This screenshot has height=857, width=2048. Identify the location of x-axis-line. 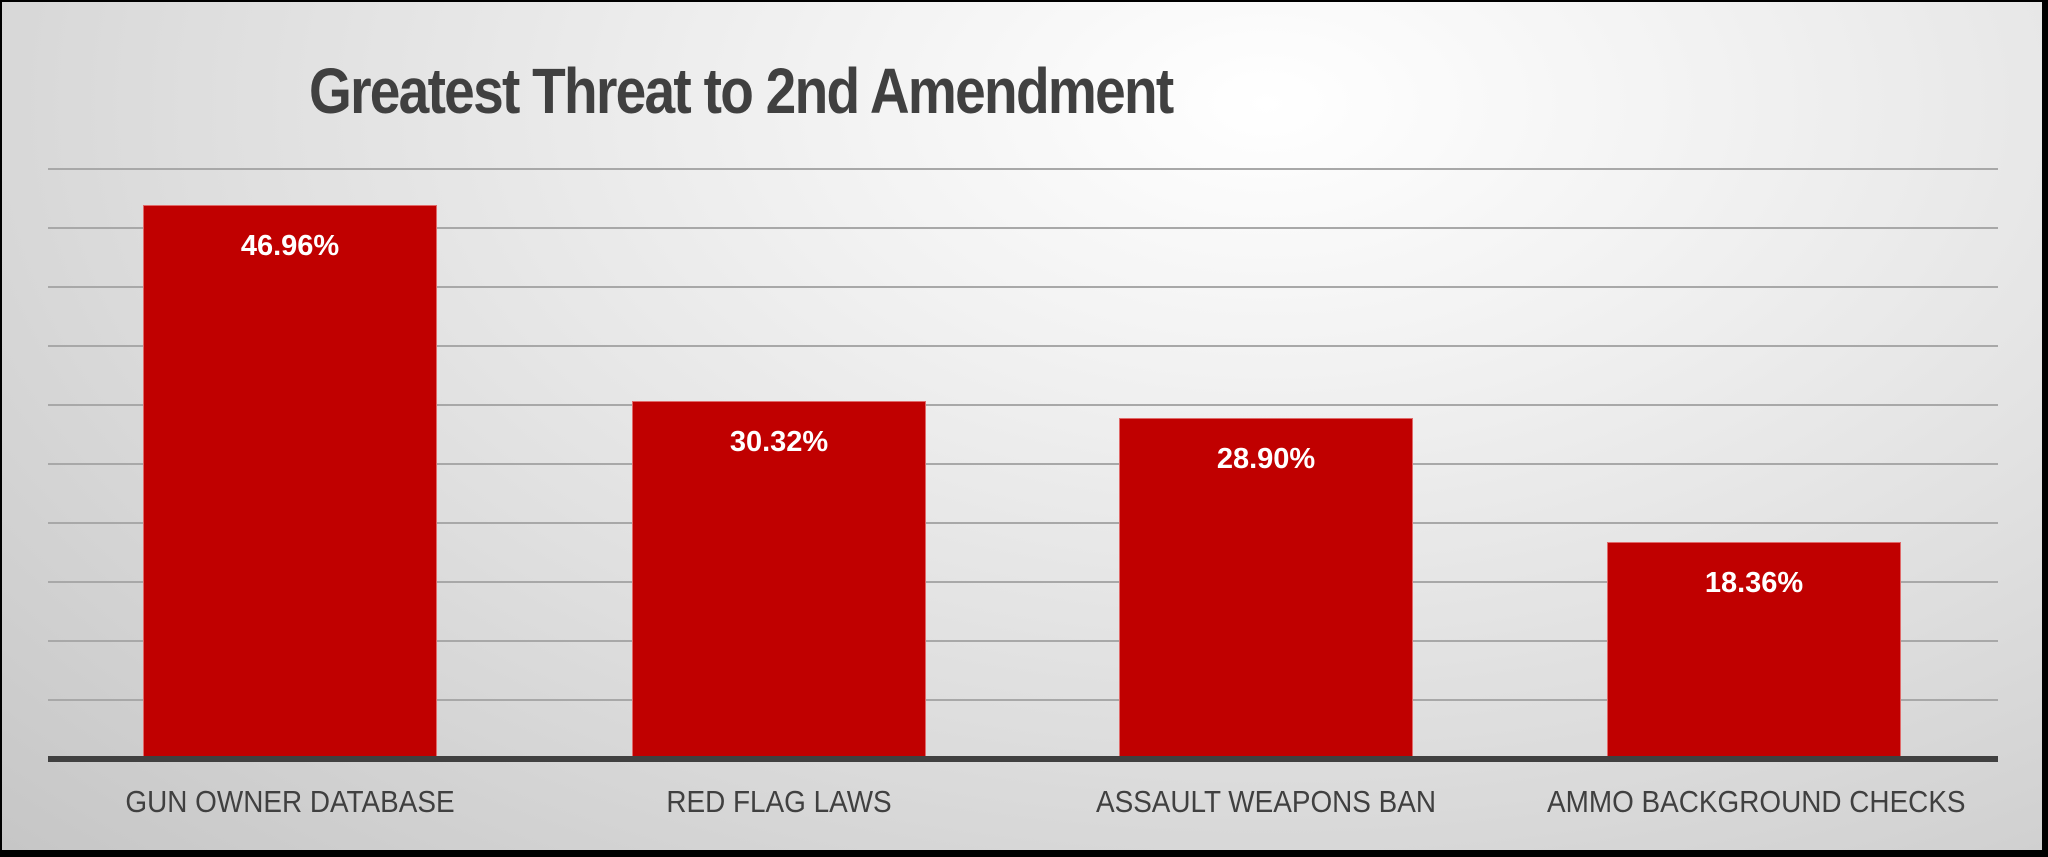
(1023, 759).